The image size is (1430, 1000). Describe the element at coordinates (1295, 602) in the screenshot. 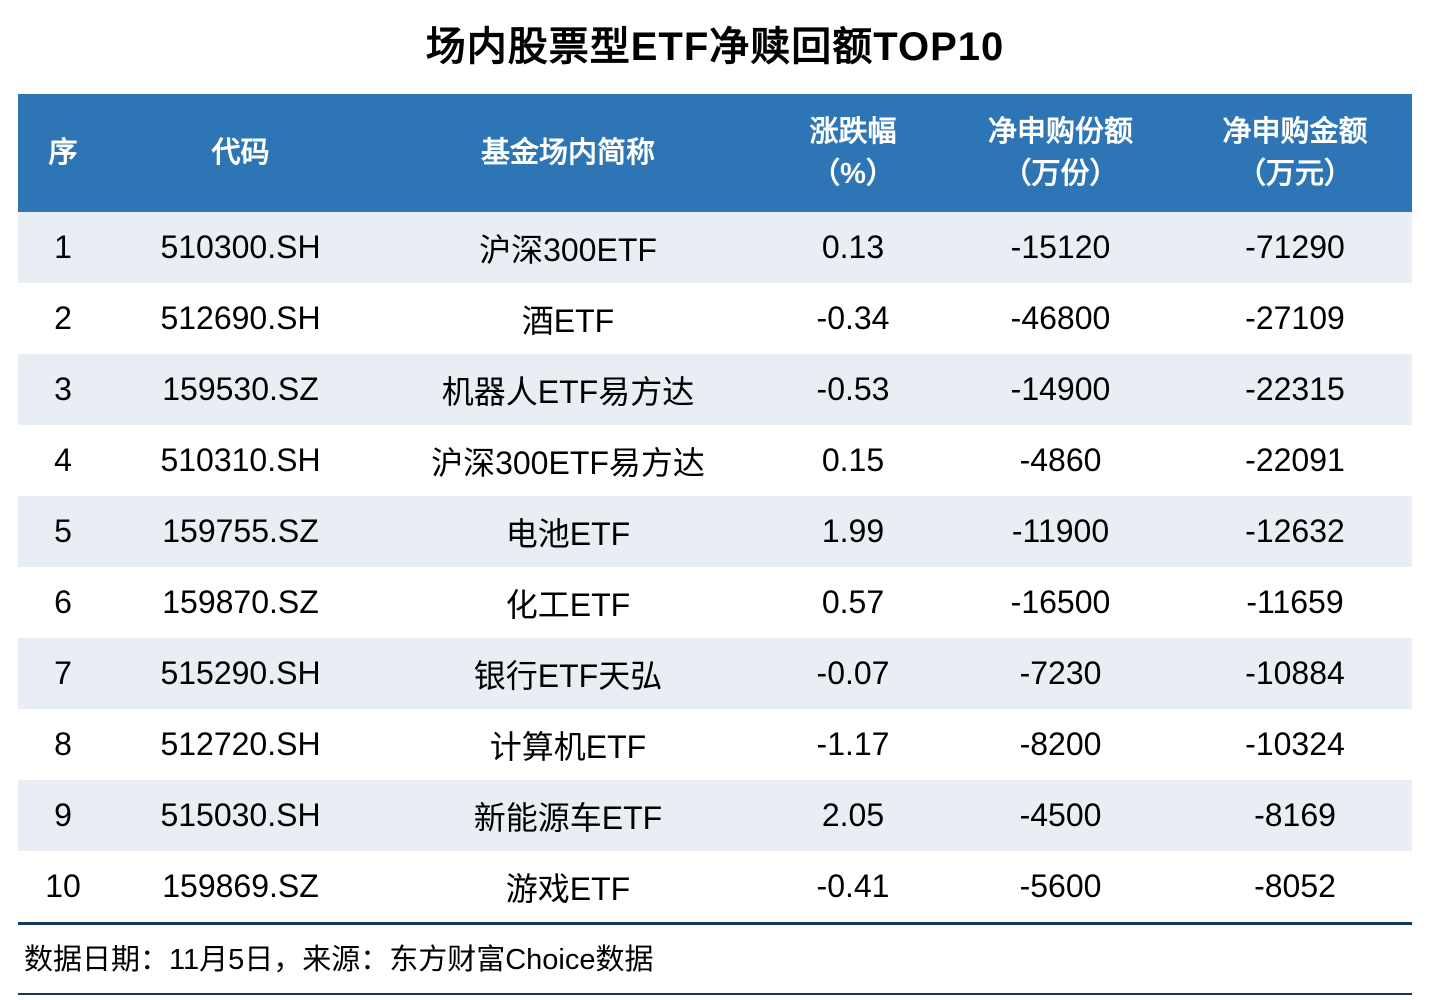

I see `table-cell: -11659` at that location.